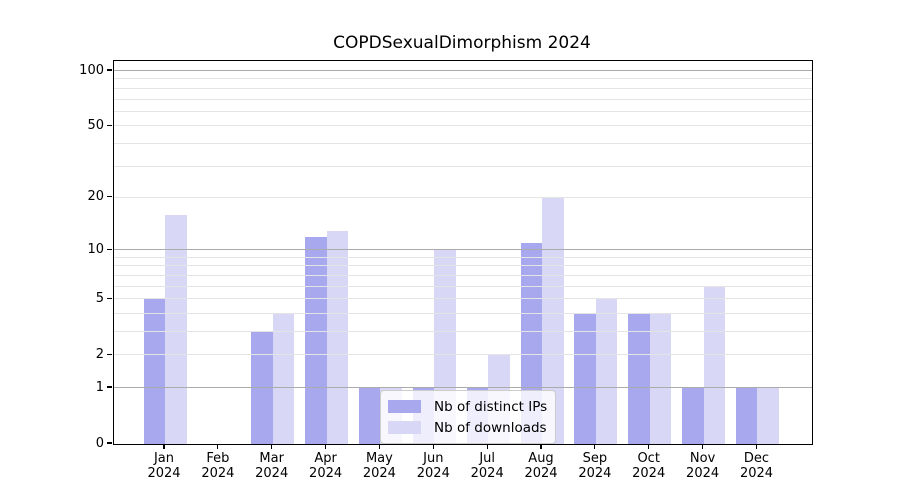 This screenshot has width=900, height=500. What do you see at coordinates (272, 466) in the screenshot?
I see `x-tick-label-mar: Mar 2024` at bounding box center [272, 466].